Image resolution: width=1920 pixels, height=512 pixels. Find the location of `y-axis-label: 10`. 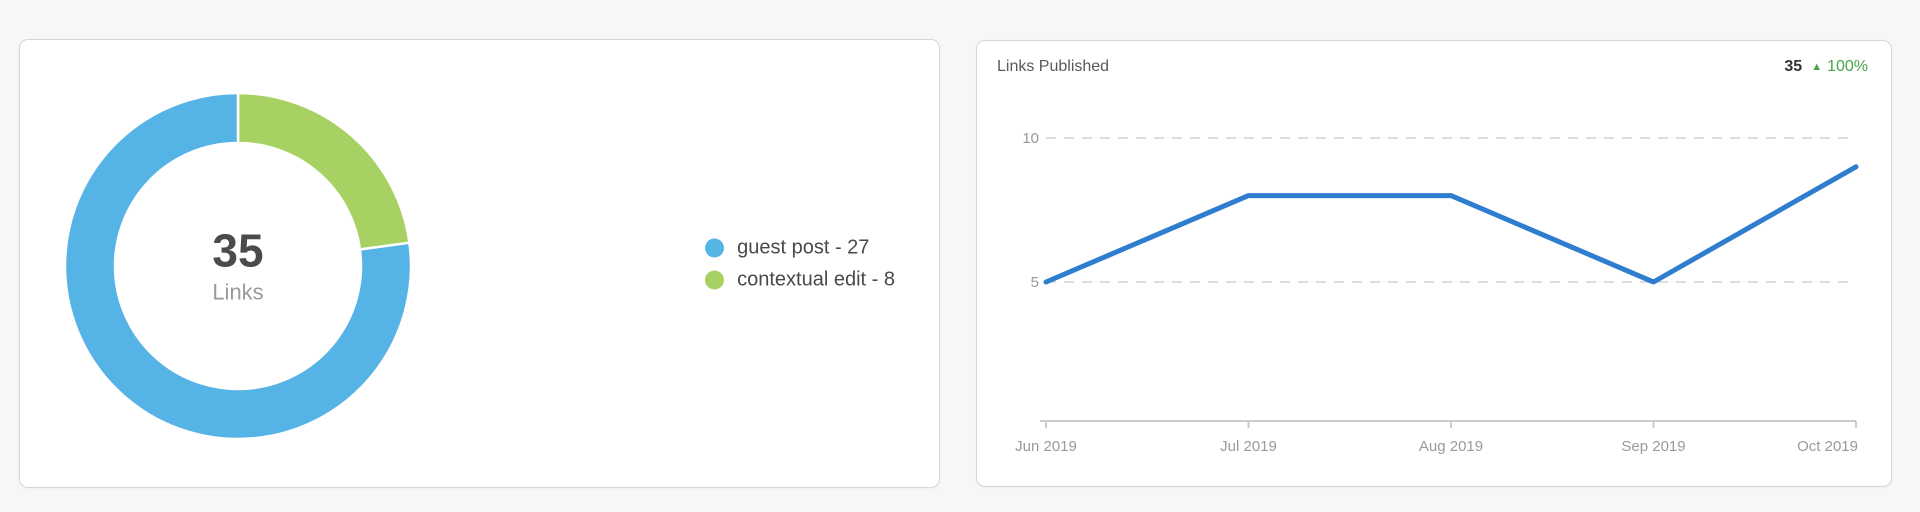

y-axis-label: 10 is located at coordinates (1030, 138).